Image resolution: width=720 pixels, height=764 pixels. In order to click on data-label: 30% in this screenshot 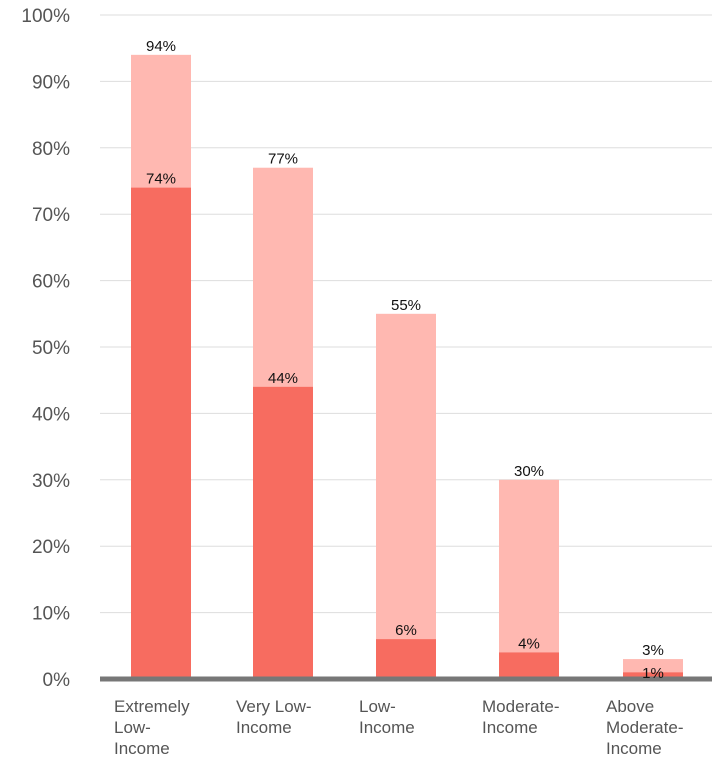, I will do `click(529, 471)`.